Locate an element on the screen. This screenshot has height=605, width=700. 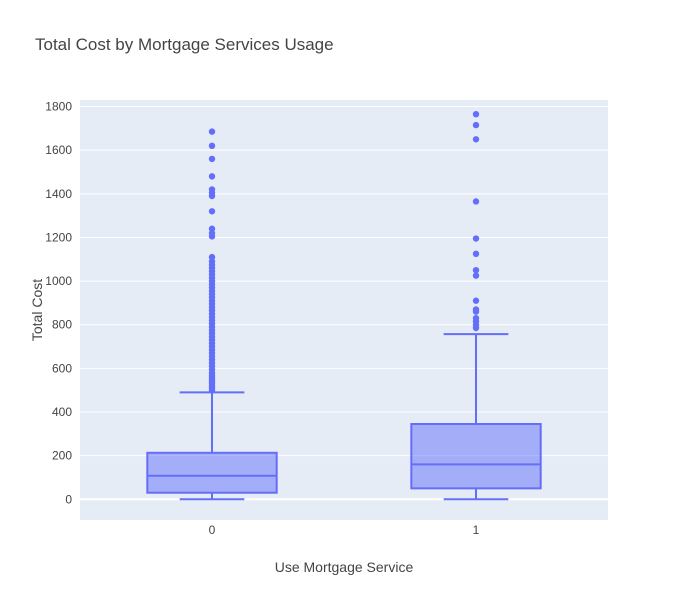
y-tick-label: 1600 is located at coordinates (58, 150).